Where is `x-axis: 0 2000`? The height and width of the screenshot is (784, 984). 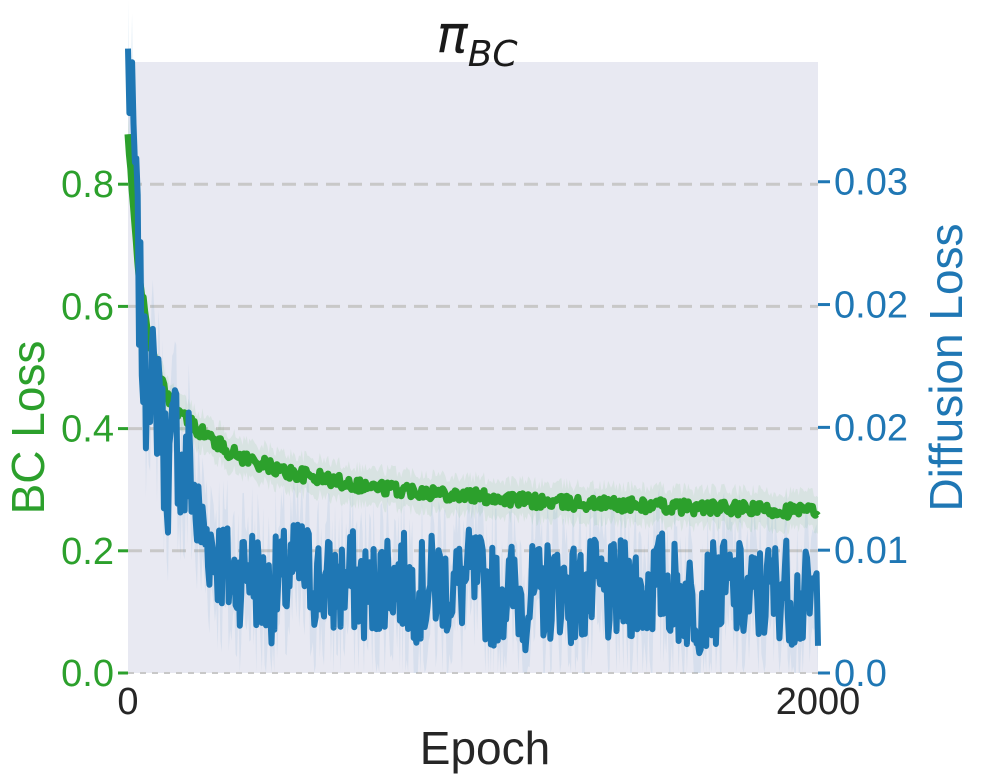 x-axis: 0 2000 is located at coordinates (488, 702).